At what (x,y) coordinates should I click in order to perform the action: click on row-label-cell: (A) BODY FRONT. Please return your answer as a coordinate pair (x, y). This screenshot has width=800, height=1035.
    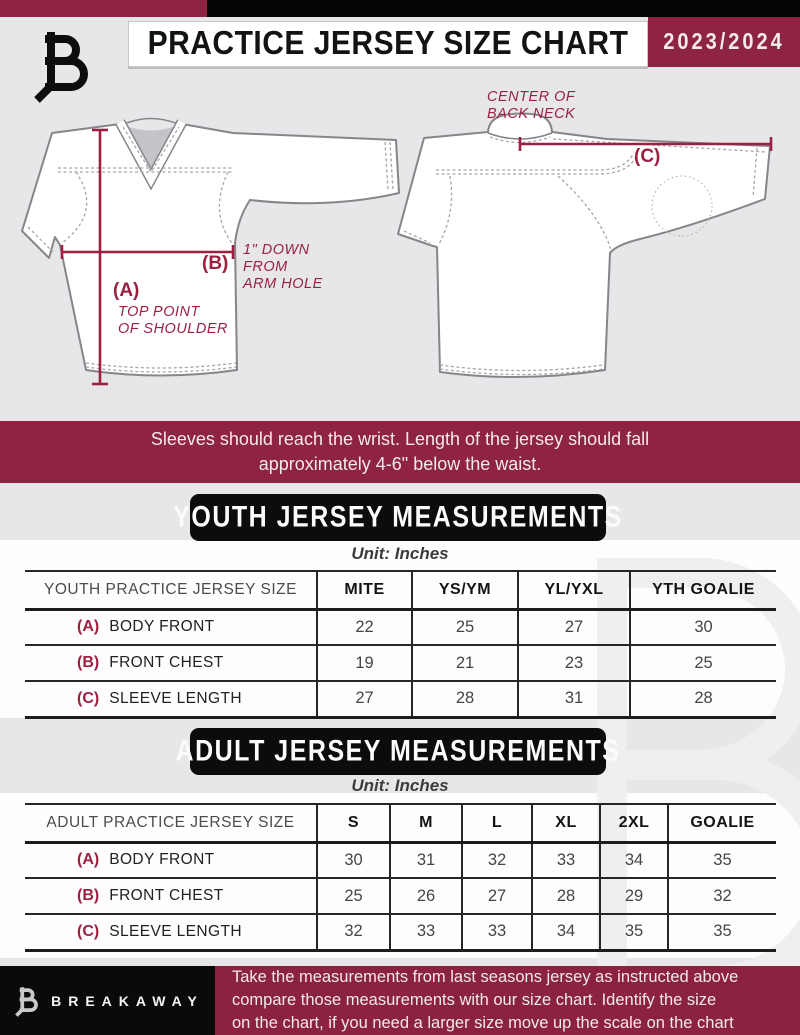
    Looking at the image, I should click on (171, 859).